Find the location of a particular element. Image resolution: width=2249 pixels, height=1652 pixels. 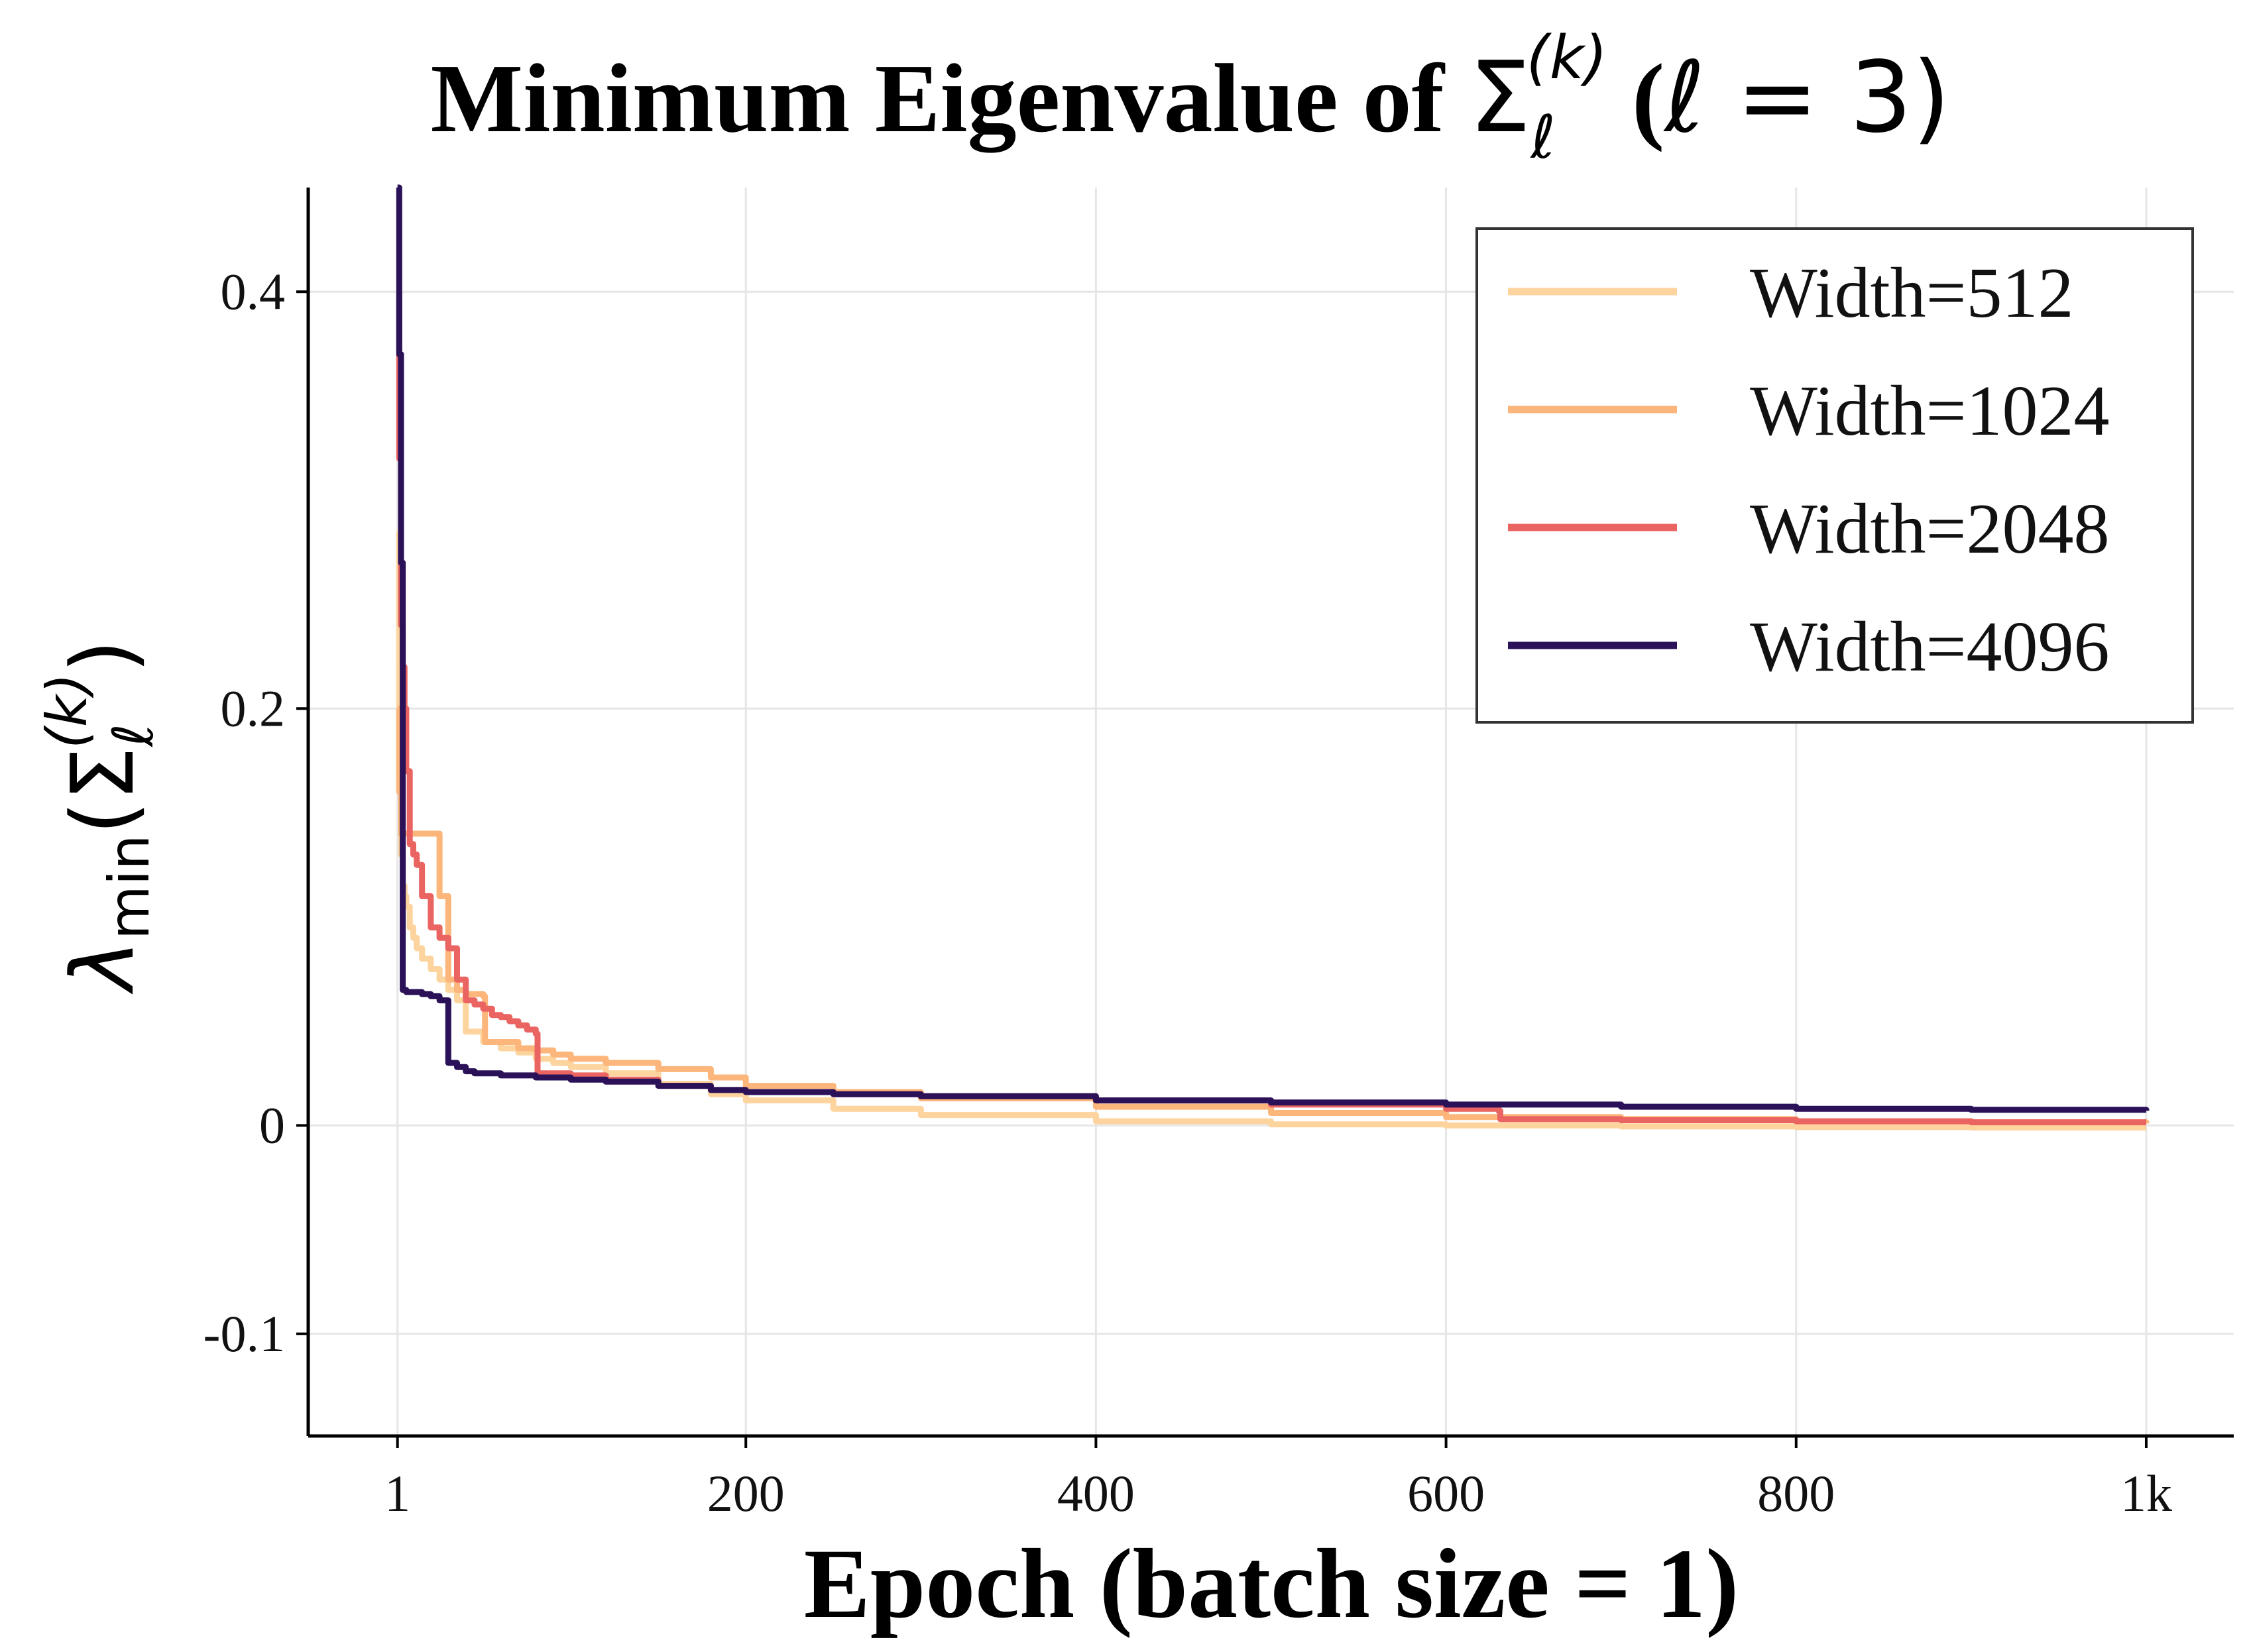

x-tick-label: 200 is located at coordinates (746, 1493).